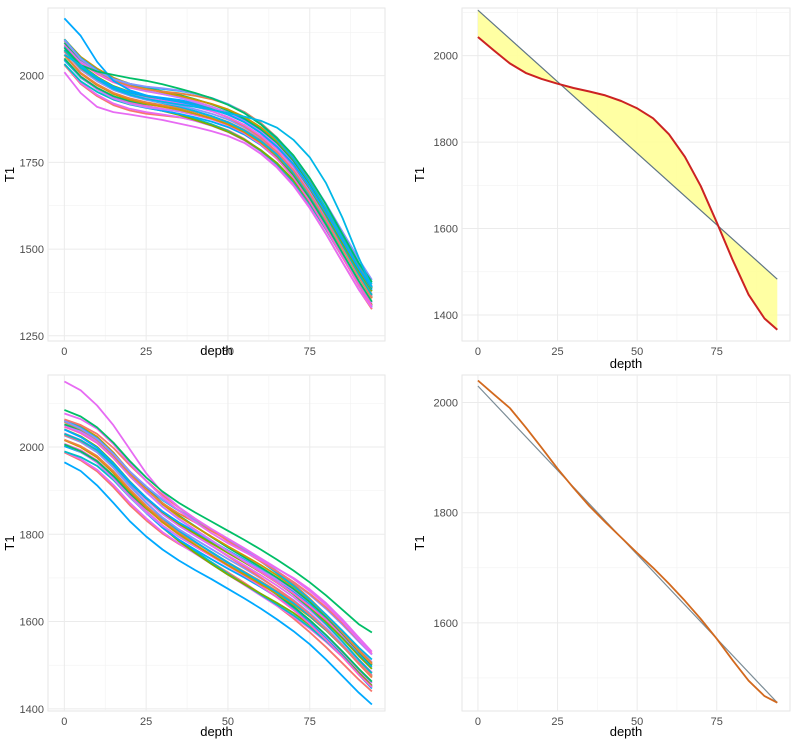  Describe the element at coordinates (32, 337) in the screenshot. I see `y-tick-label: 1250` at that location.